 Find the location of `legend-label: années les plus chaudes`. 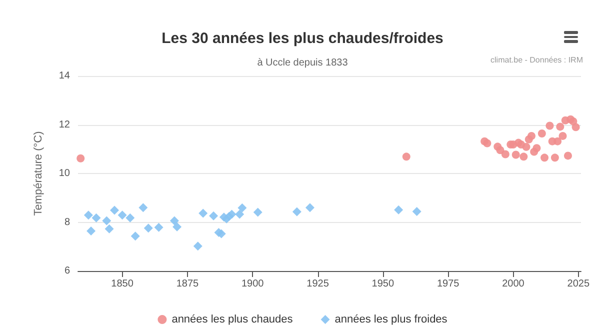

legend-label: années les plus chaudes is located at coordinates (233, 320).